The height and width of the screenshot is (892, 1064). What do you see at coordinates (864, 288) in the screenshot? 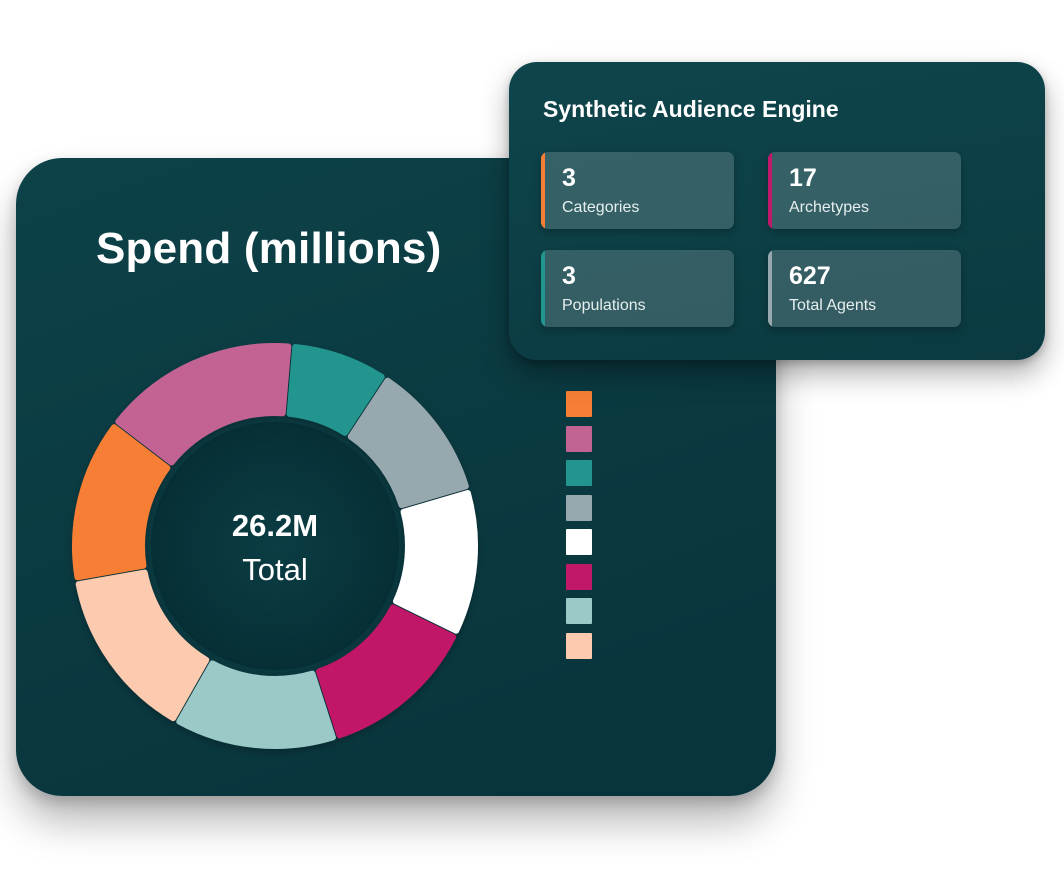
I see `stat-tile-total-agents: 627 Total Agents` at bounding box center [864, 288].